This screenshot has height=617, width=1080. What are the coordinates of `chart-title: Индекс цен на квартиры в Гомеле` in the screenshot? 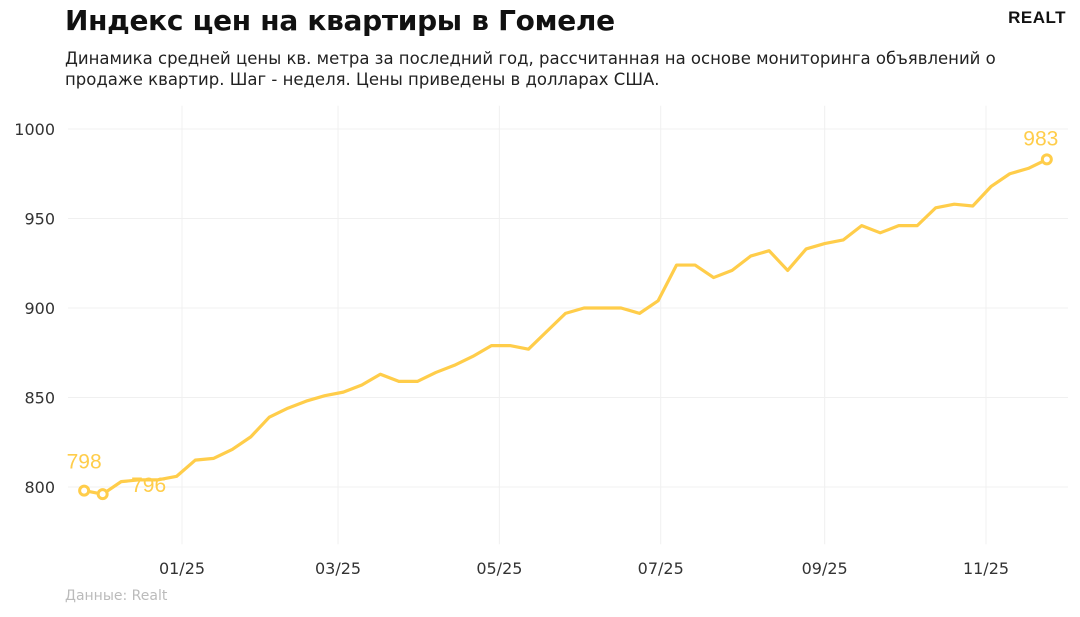 It's located at (340, 20).